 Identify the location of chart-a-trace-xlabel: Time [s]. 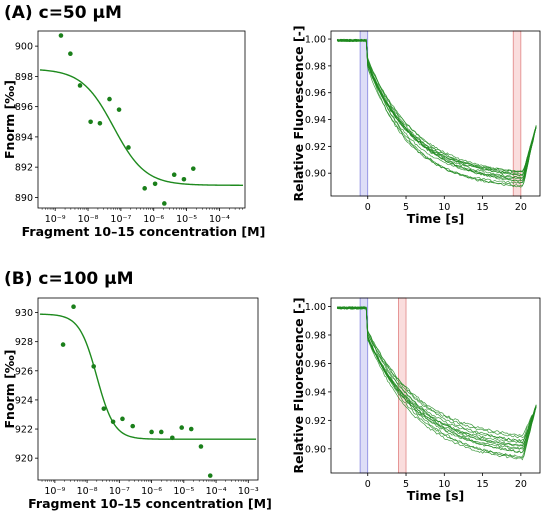
(436, 218).